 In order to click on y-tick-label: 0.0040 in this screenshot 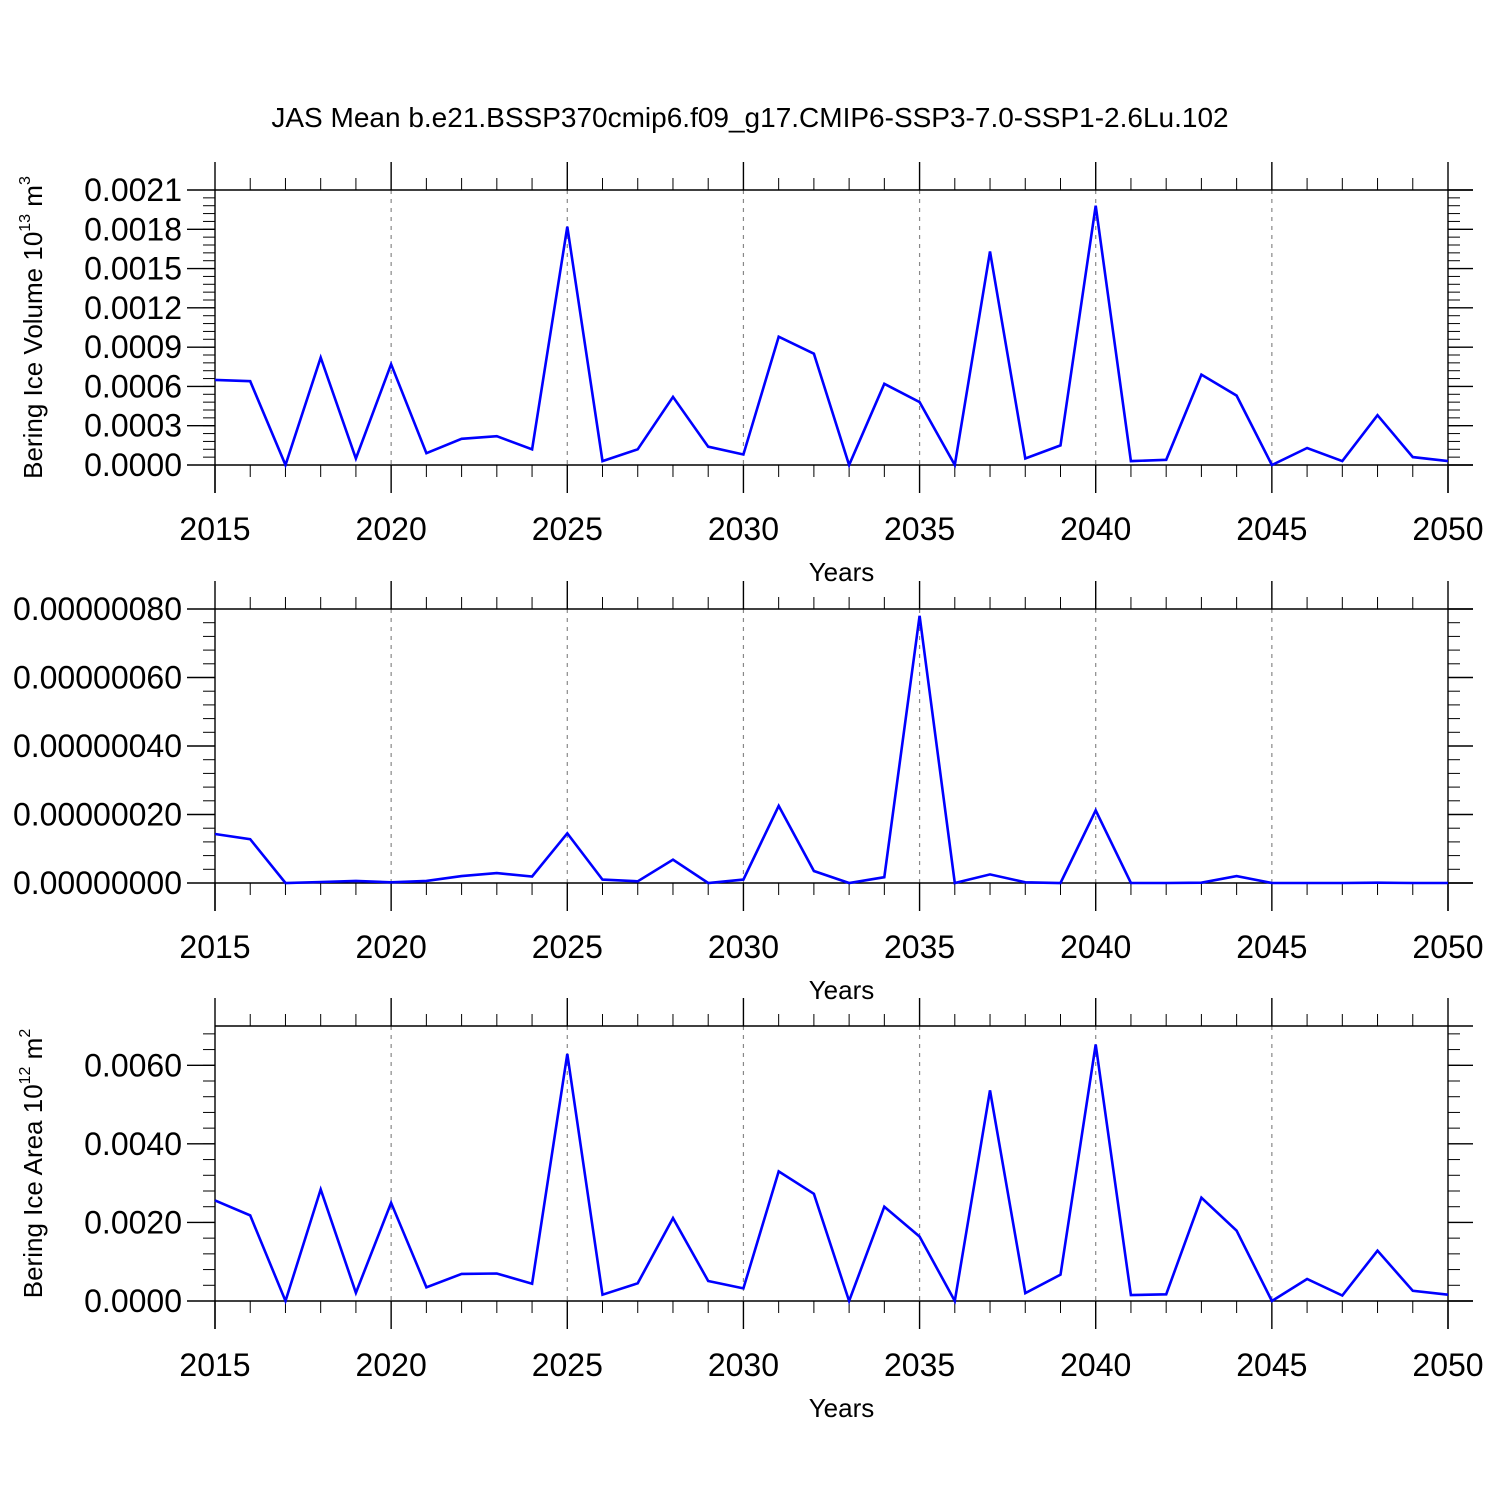, I will do `click(133, 1144)`.